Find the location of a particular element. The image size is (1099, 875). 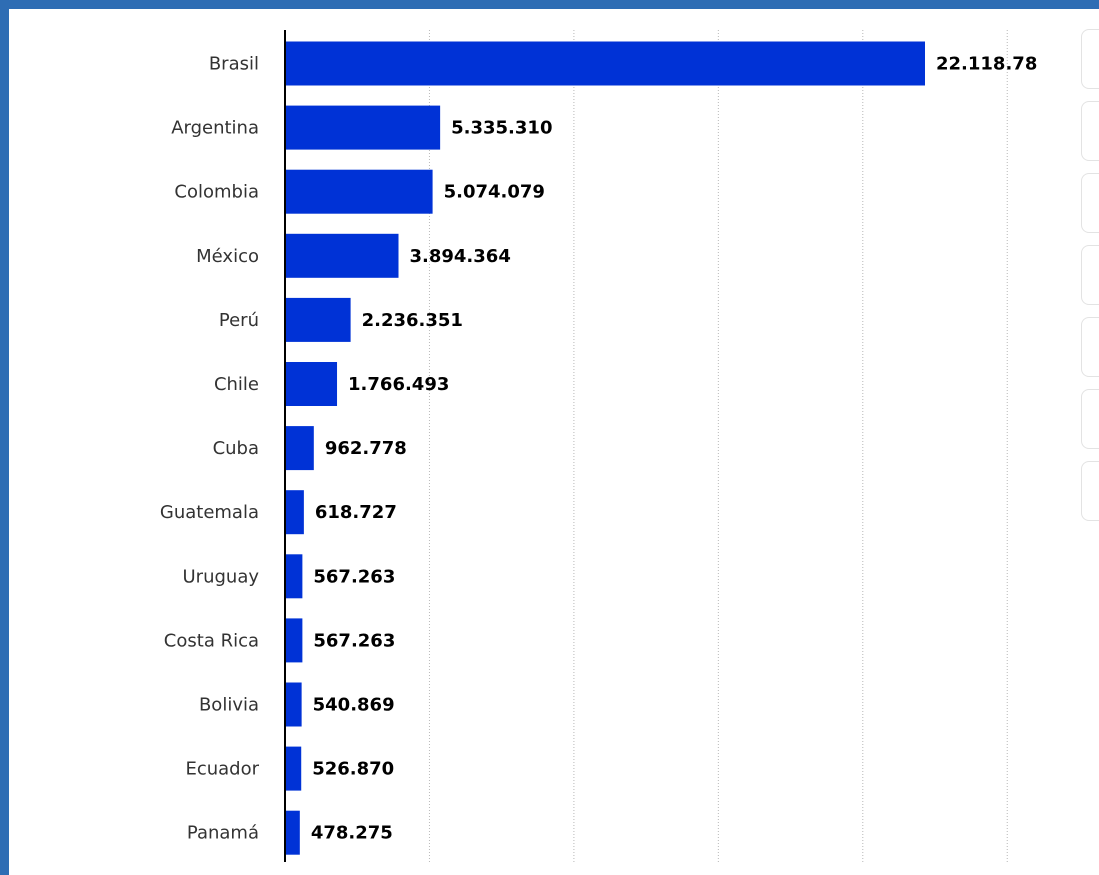

category-label: Chile is located at coordinates (236, 384).